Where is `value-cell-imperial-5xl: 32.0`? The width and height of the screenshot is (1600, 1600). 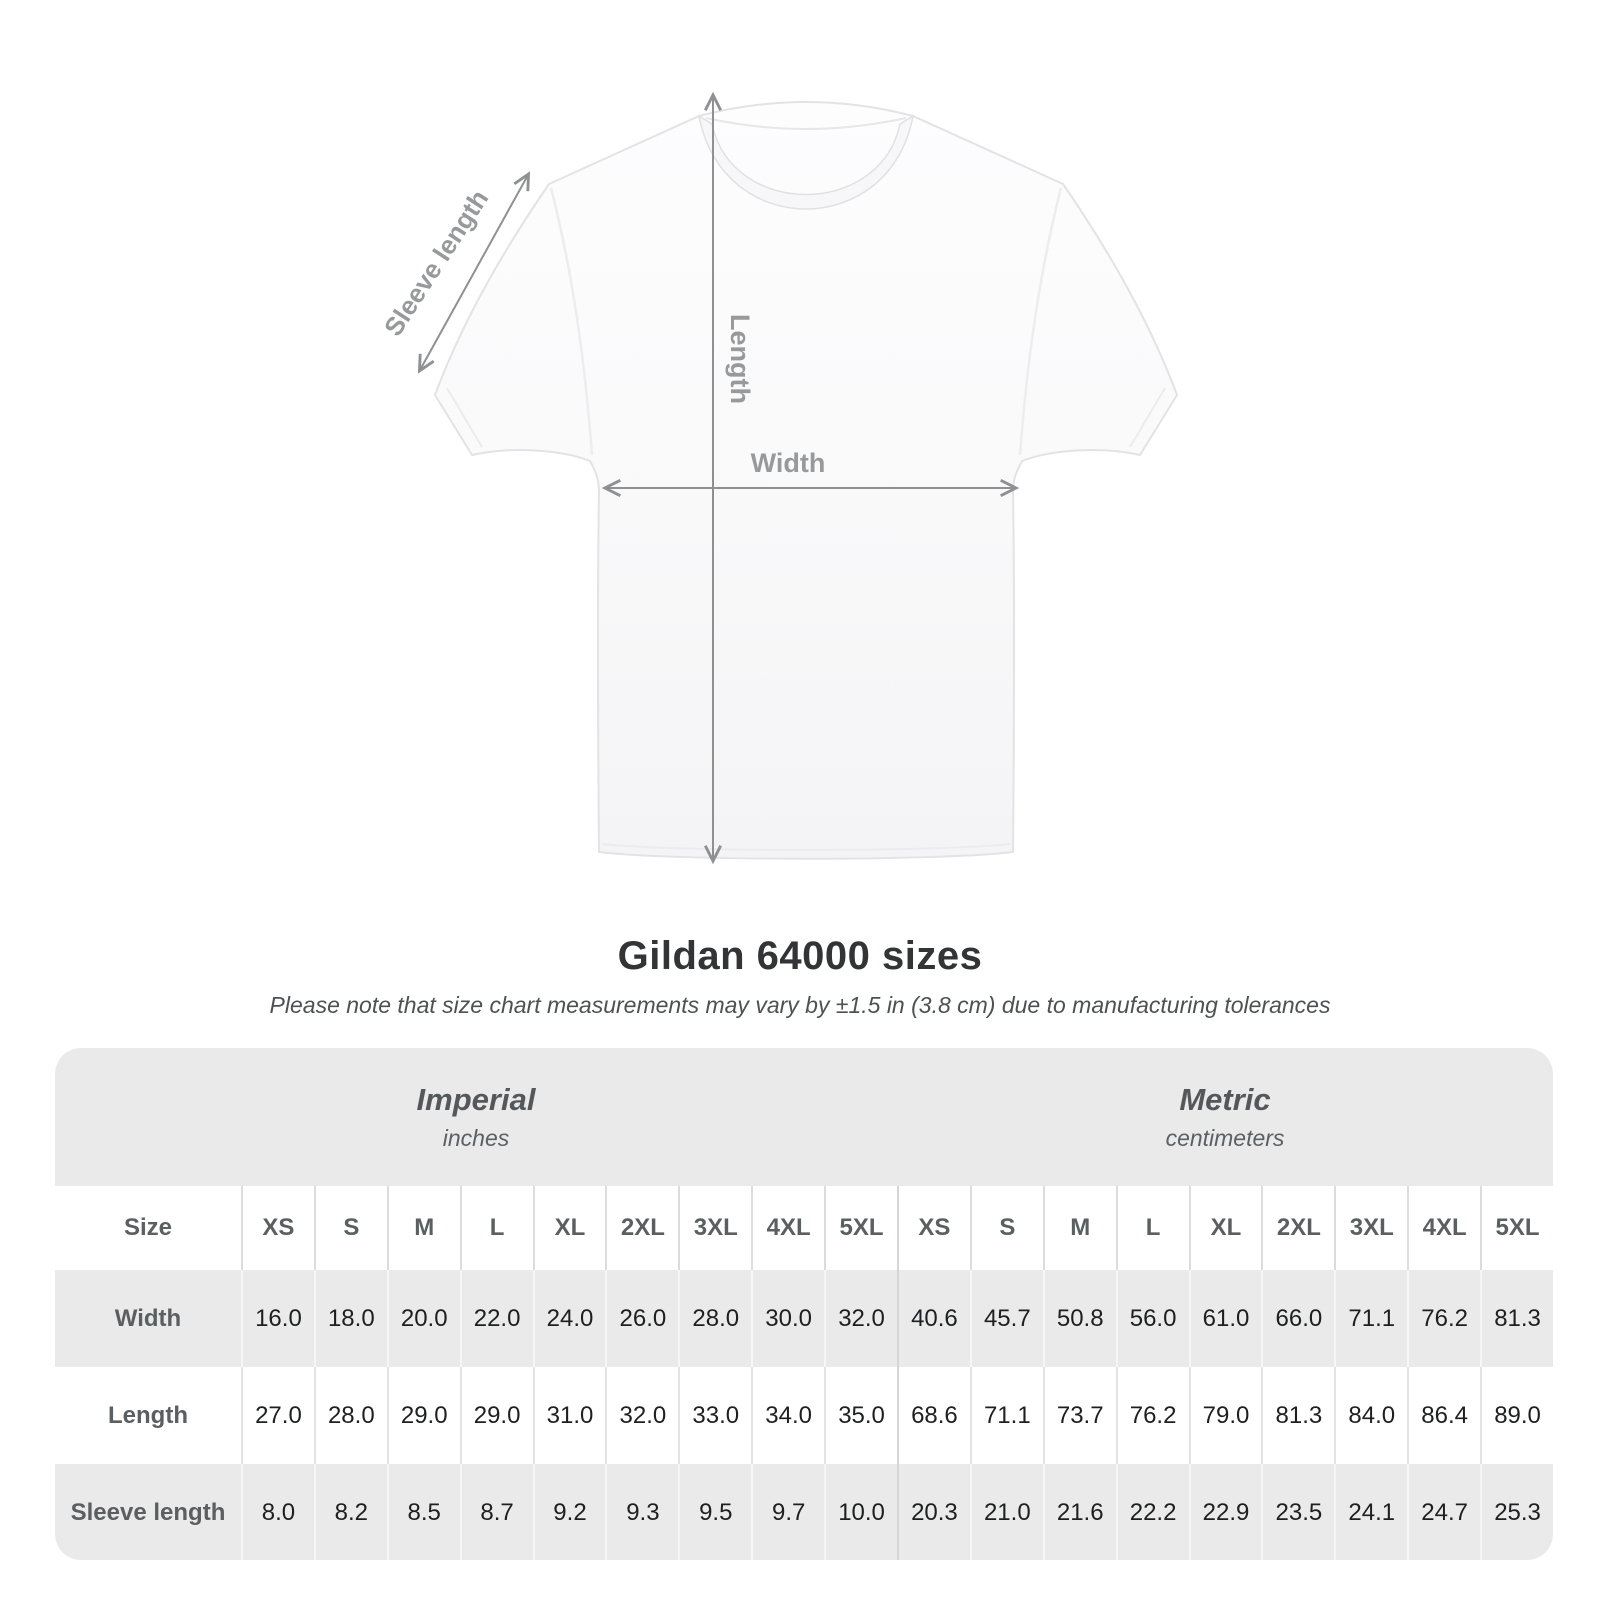
value-cell-imperial-5xl: 32.0 is located at coordinates (860, 1318).